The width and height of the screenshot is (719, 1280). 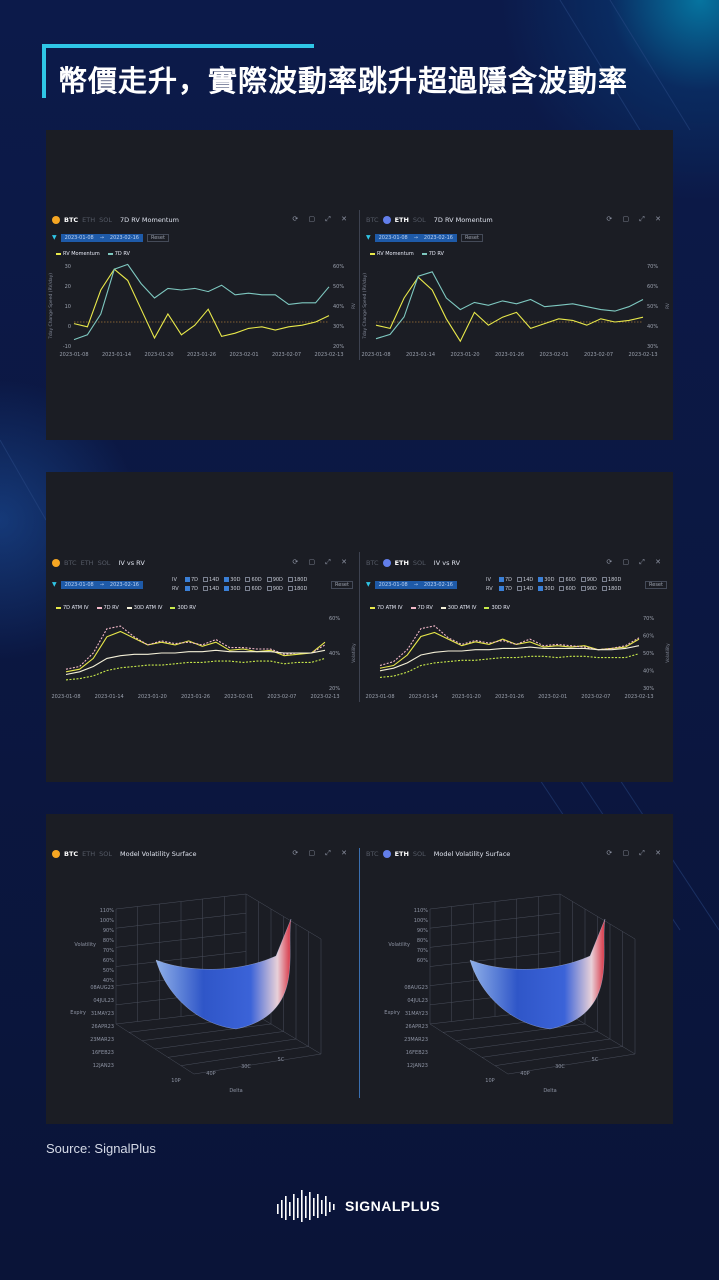 What do you see at coordinates (429, 220) in the screenshot?
I see `card-header: BTC ETH SOL 7D RV Momentum` at bounding box center [429, 220].